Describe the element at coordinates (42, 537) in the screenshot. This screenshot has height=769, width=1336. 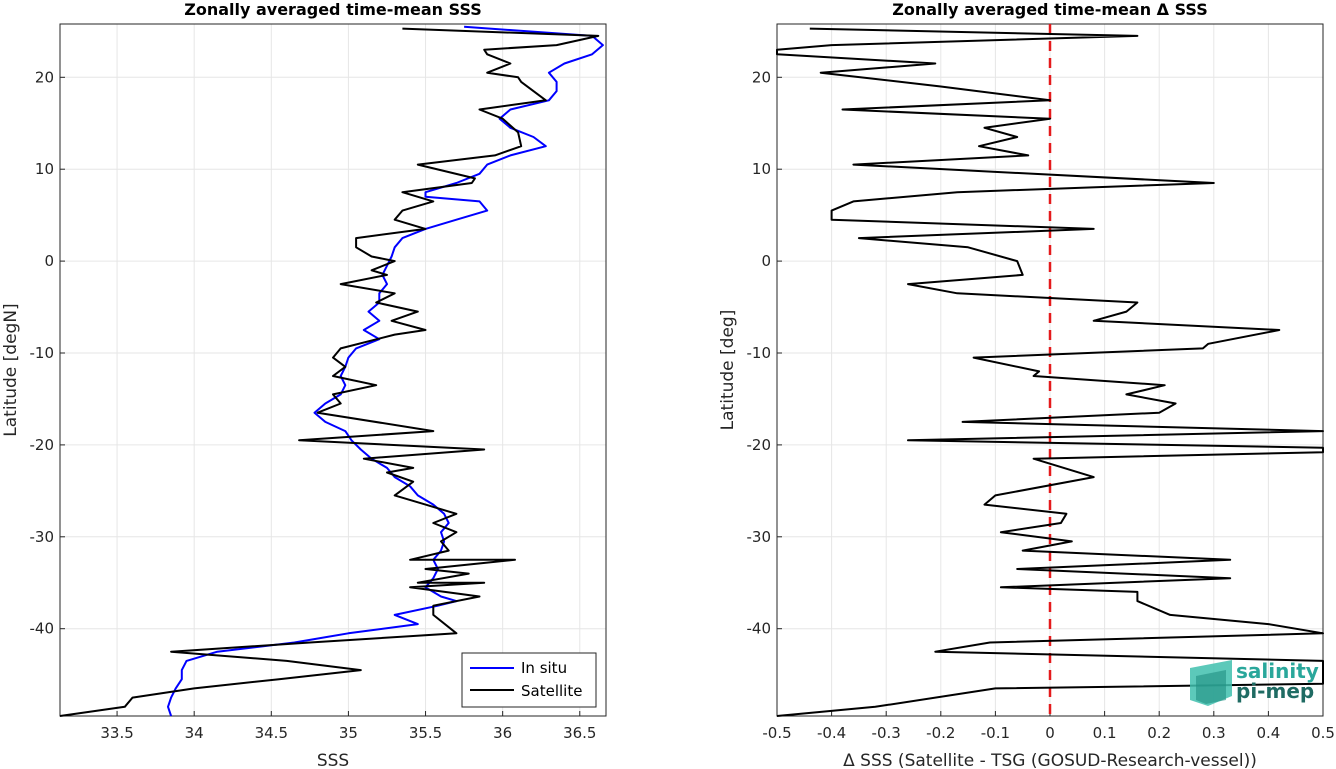
I see `sss-chart-ytick-label: -30` at that location.